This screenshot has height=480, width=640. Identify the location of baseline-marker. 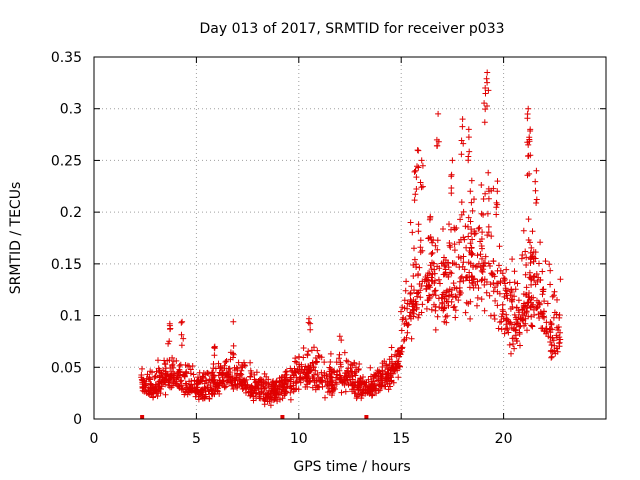
(142, 417).